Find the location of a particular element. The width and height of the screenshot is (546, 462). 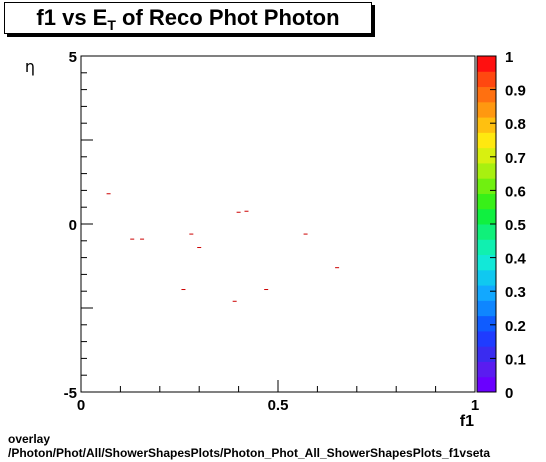

footer-line-1: overlay is located at coordinates (29, 439).